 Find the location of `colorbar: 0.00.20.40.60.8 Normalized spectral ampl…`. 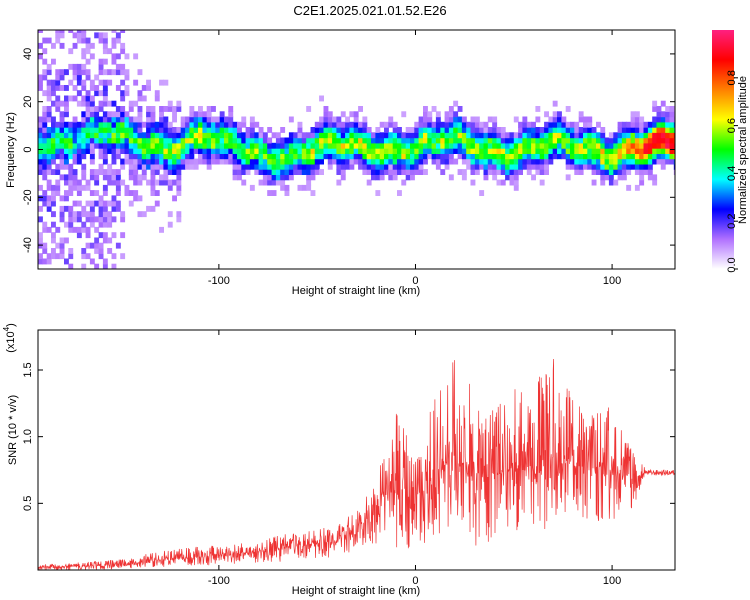

colorbar: 0.00.20.40.60.8 Normalized spectral ampl… is located at coordinates (730, 151).